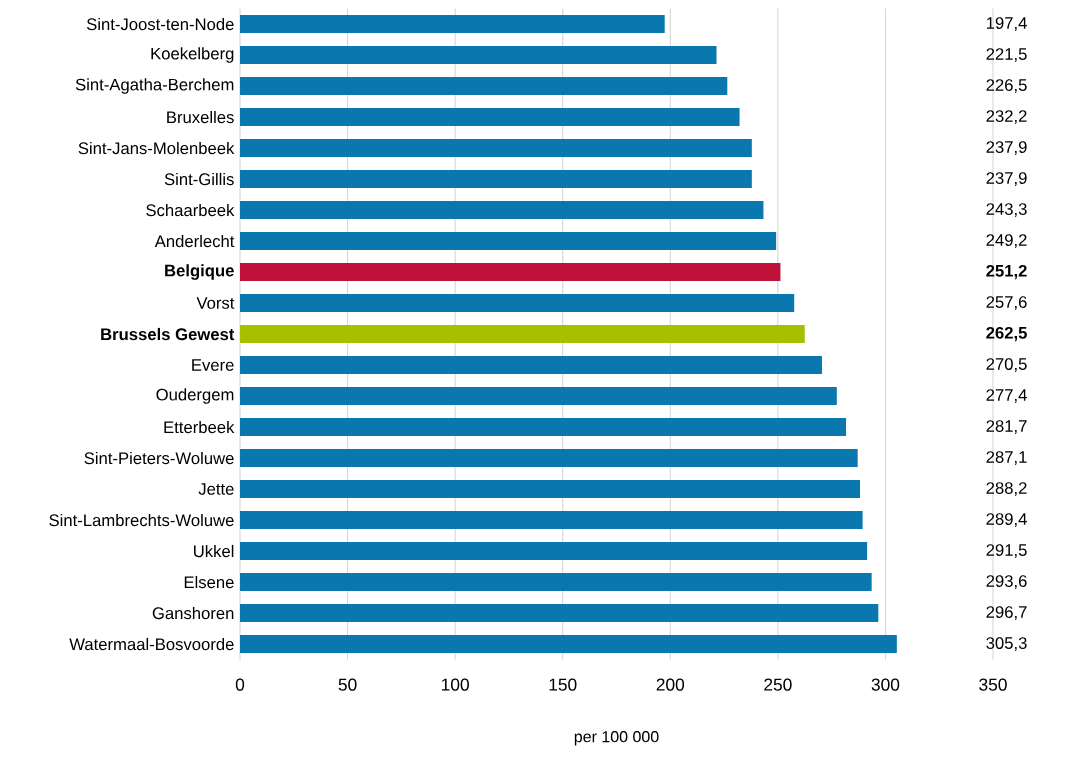  I want to click on data-label: 288,2, so click(1006, 489).